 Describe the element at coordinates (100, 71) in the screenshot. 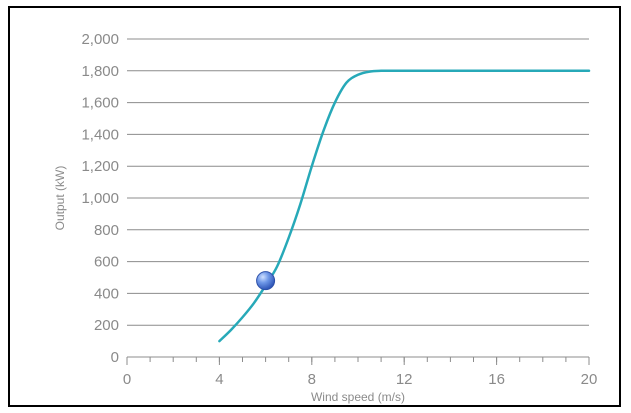

I see `y-tick-label: 1,800` at that location.